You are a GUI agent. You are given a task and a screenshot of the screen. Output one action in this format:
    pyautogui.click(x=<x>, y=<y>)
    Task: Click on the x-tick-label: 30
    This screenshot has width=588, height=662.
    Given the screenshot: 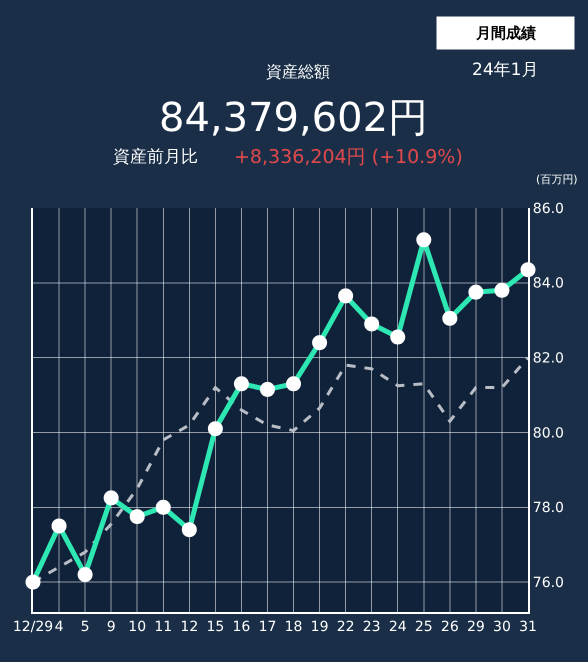 What is the action you would take?
    pyautogui.click(x=502, y=626)
    